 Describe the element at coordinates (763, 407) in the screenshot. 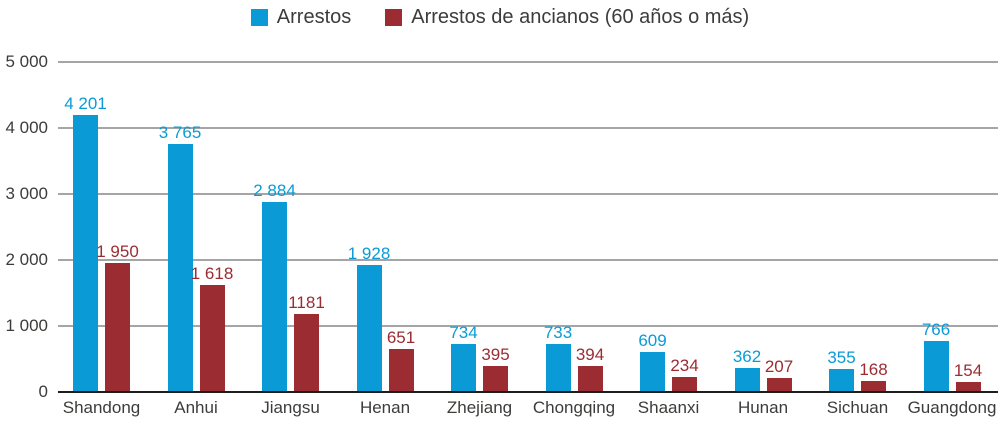

I see `category-label: Hunan` at that location.